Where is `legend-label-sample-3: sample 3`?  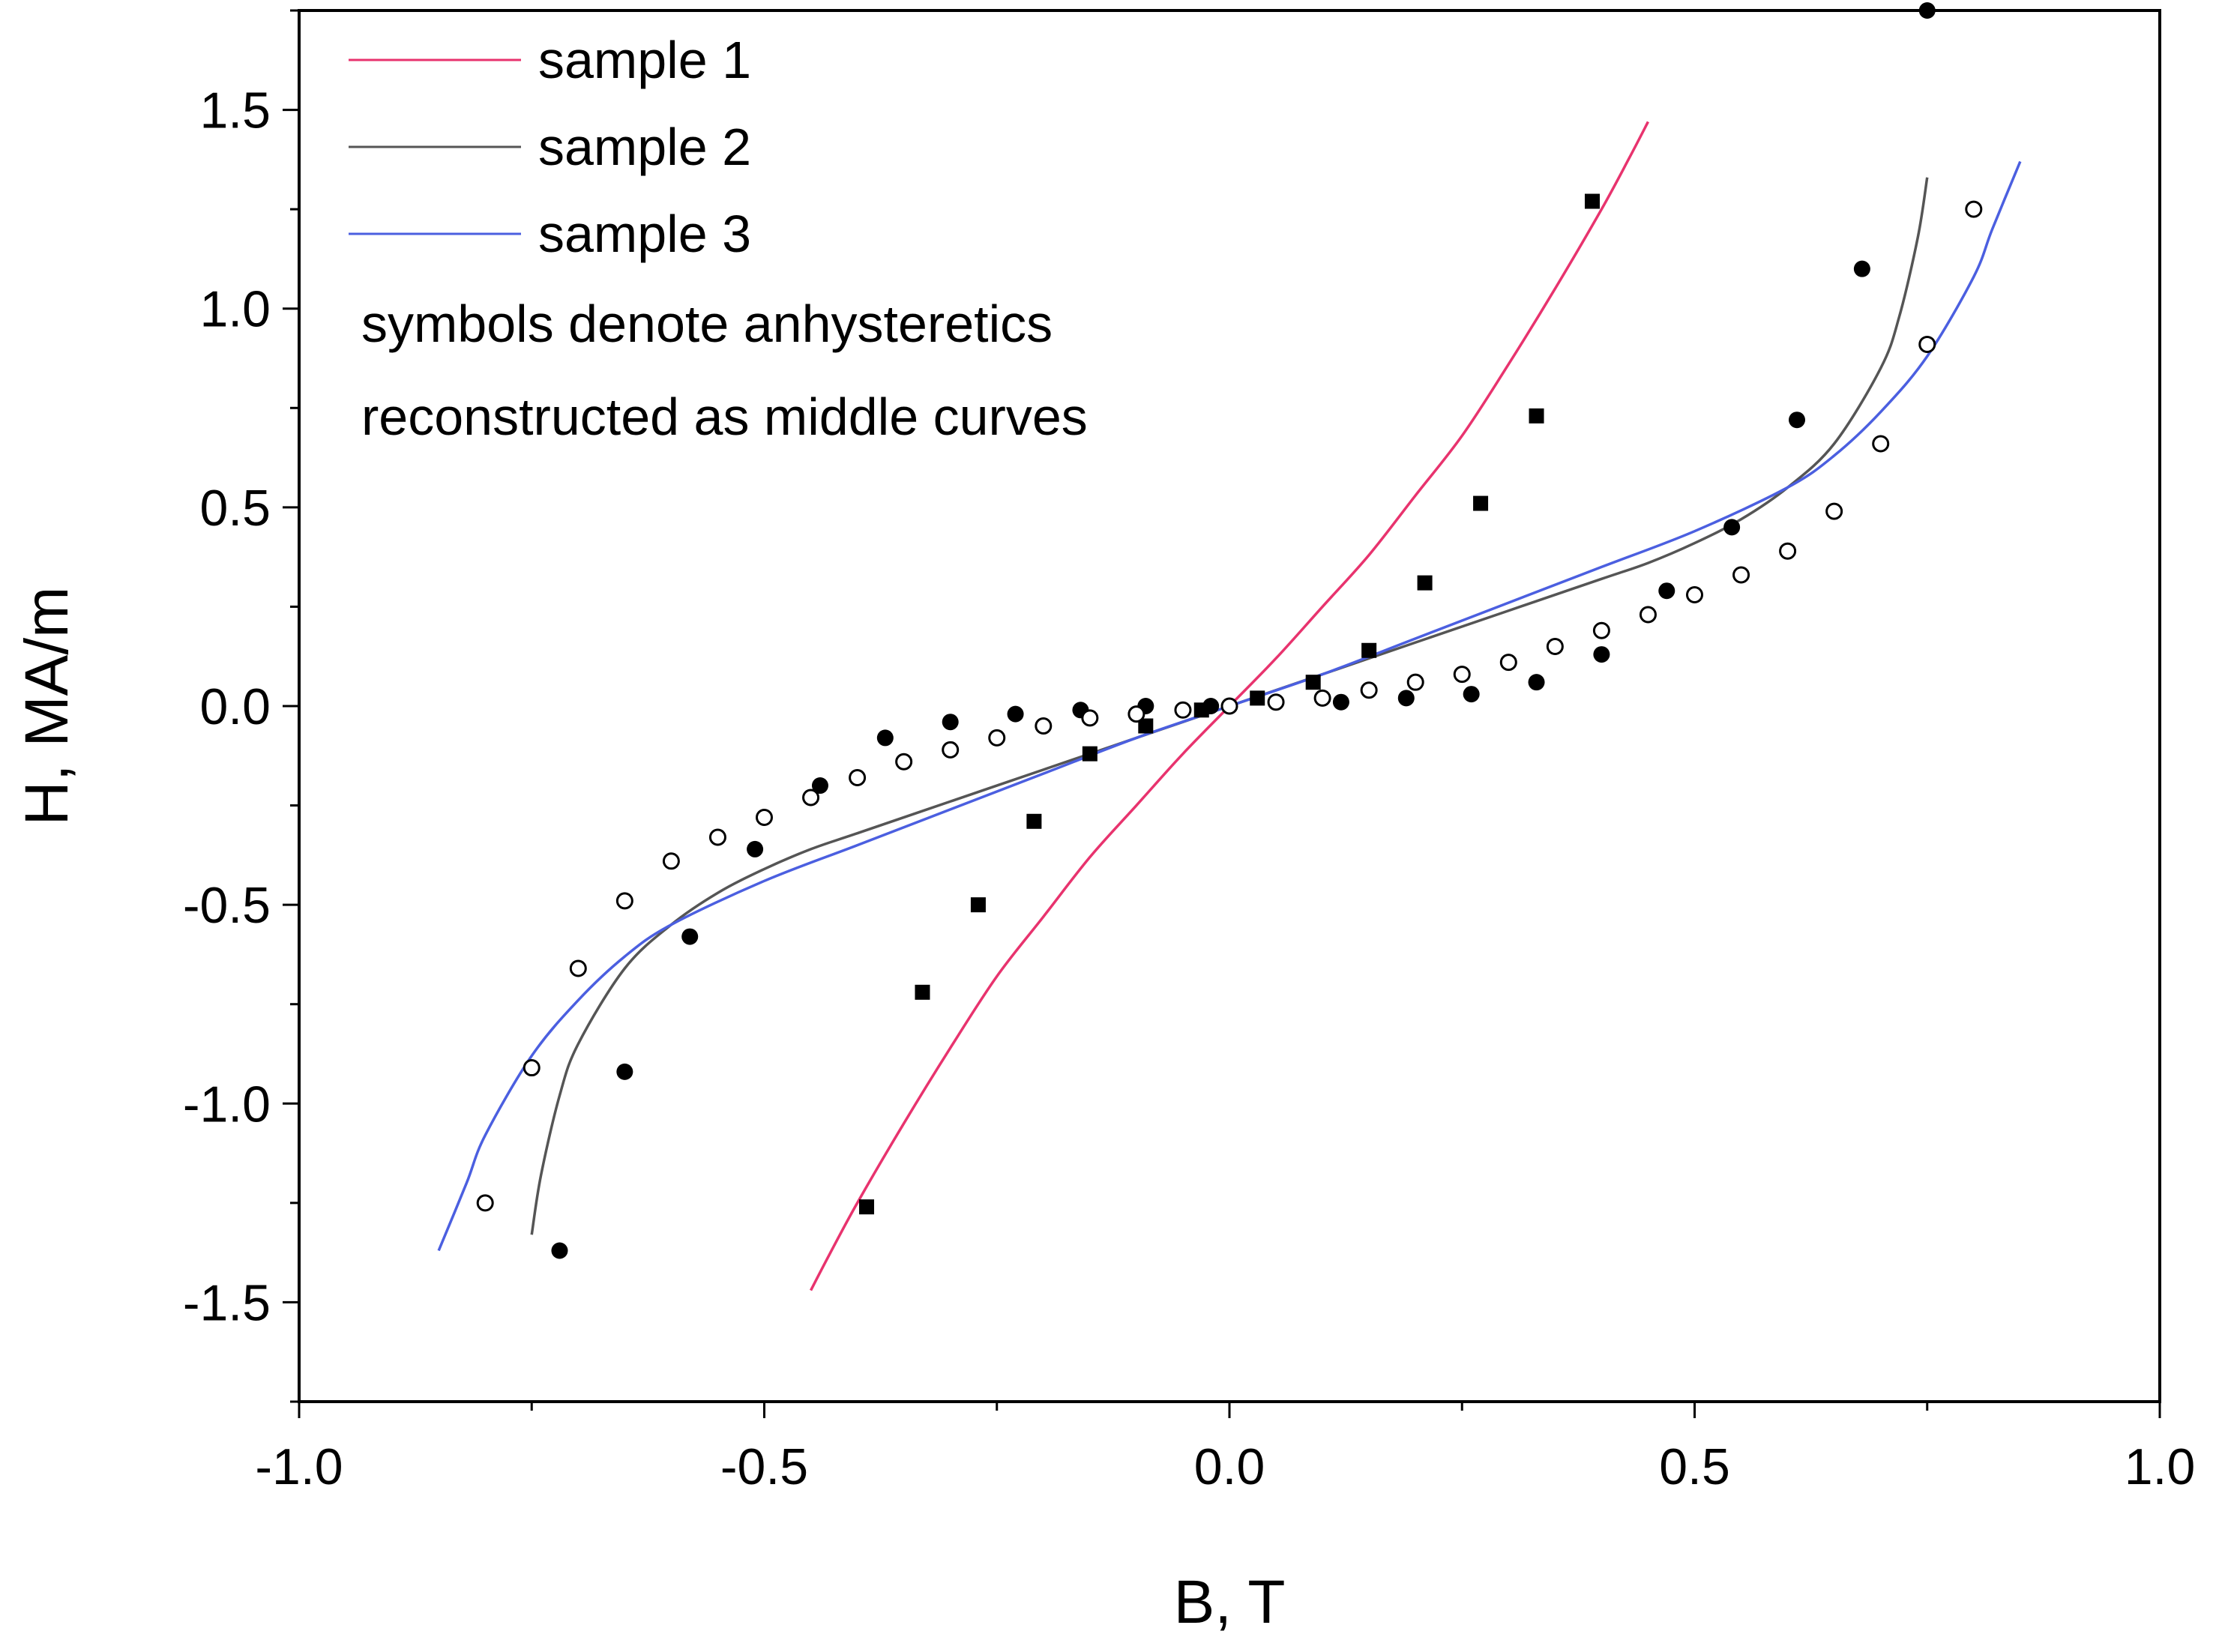 legend-label-sample-3: sample 3 is located at coordinates (644, 234).